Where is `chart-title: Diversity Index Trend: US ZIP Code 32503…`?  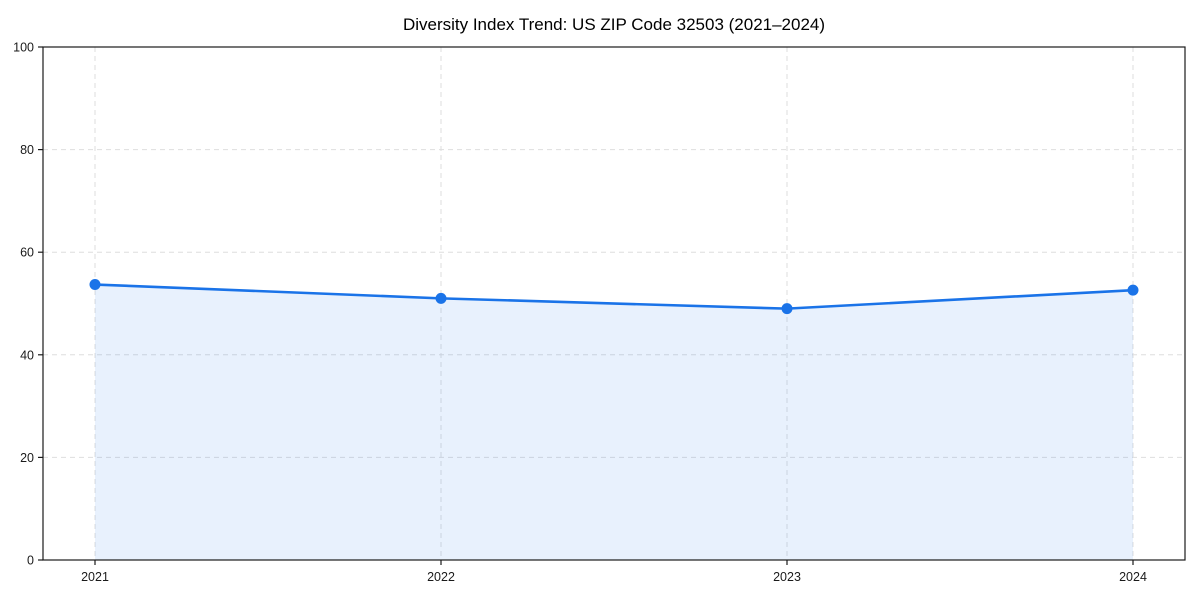
chart-title: Diversity Index Trend: US ZIP Code 32503… is located at coordinates (614, 24).